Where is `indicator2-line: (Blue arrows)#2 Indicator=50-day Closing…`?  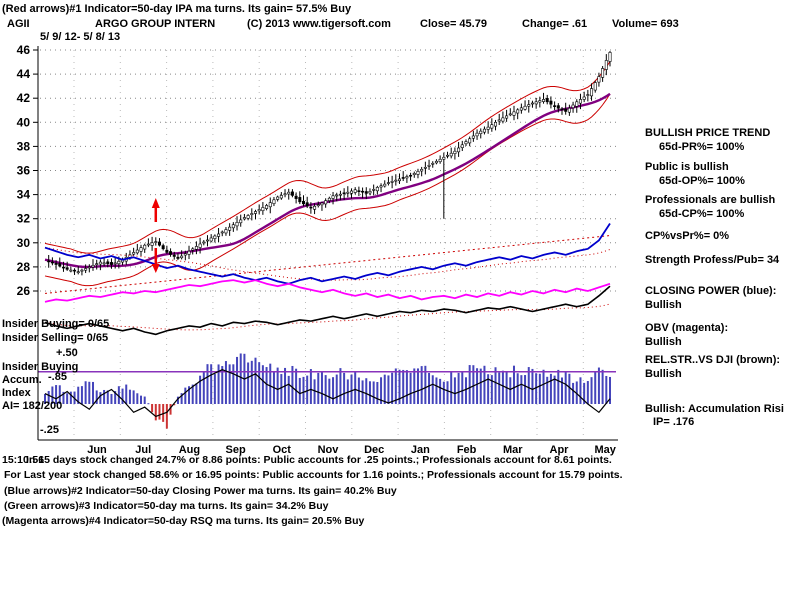
indicator2-line: (Blue arrows)#2 Indicator=50-day Closing… is located at coordinates (200, 491).